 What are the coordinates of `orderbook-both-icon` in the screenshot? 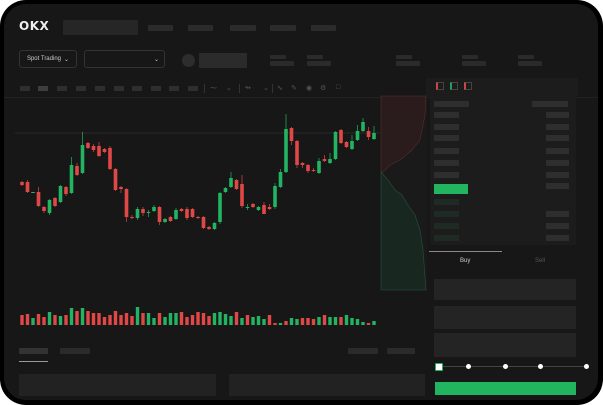 It's located at (440, 86).